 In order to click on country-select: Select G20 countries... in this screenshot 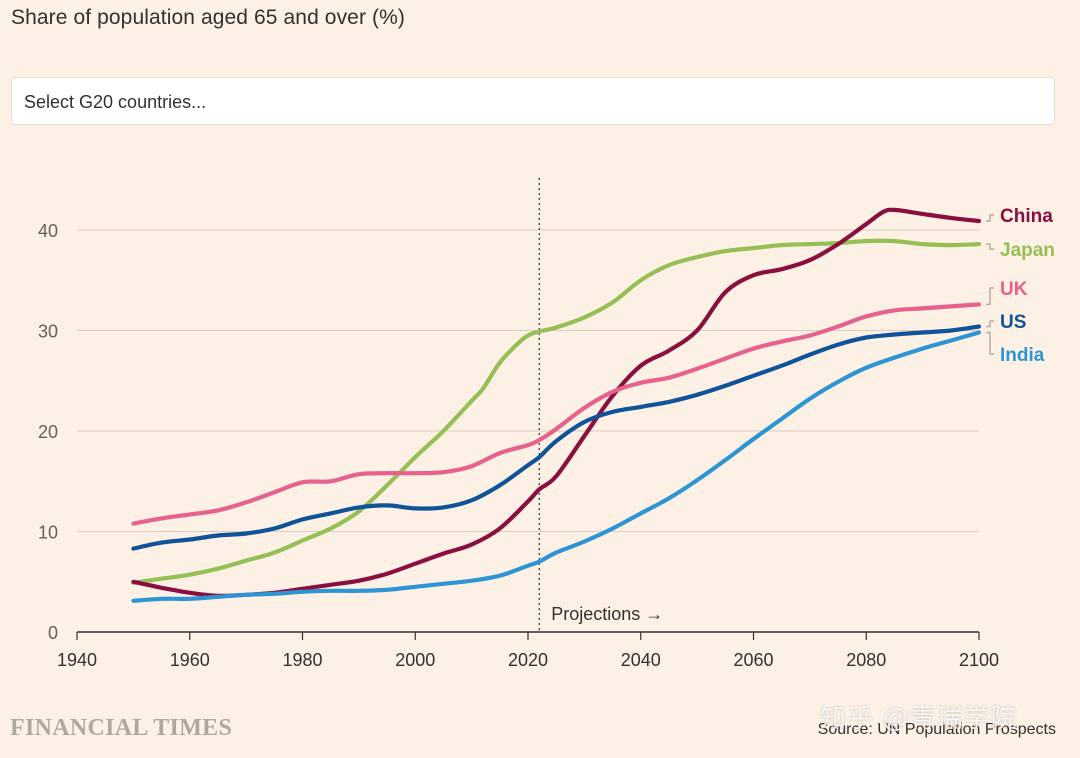, I will do `click(533, 101)`.